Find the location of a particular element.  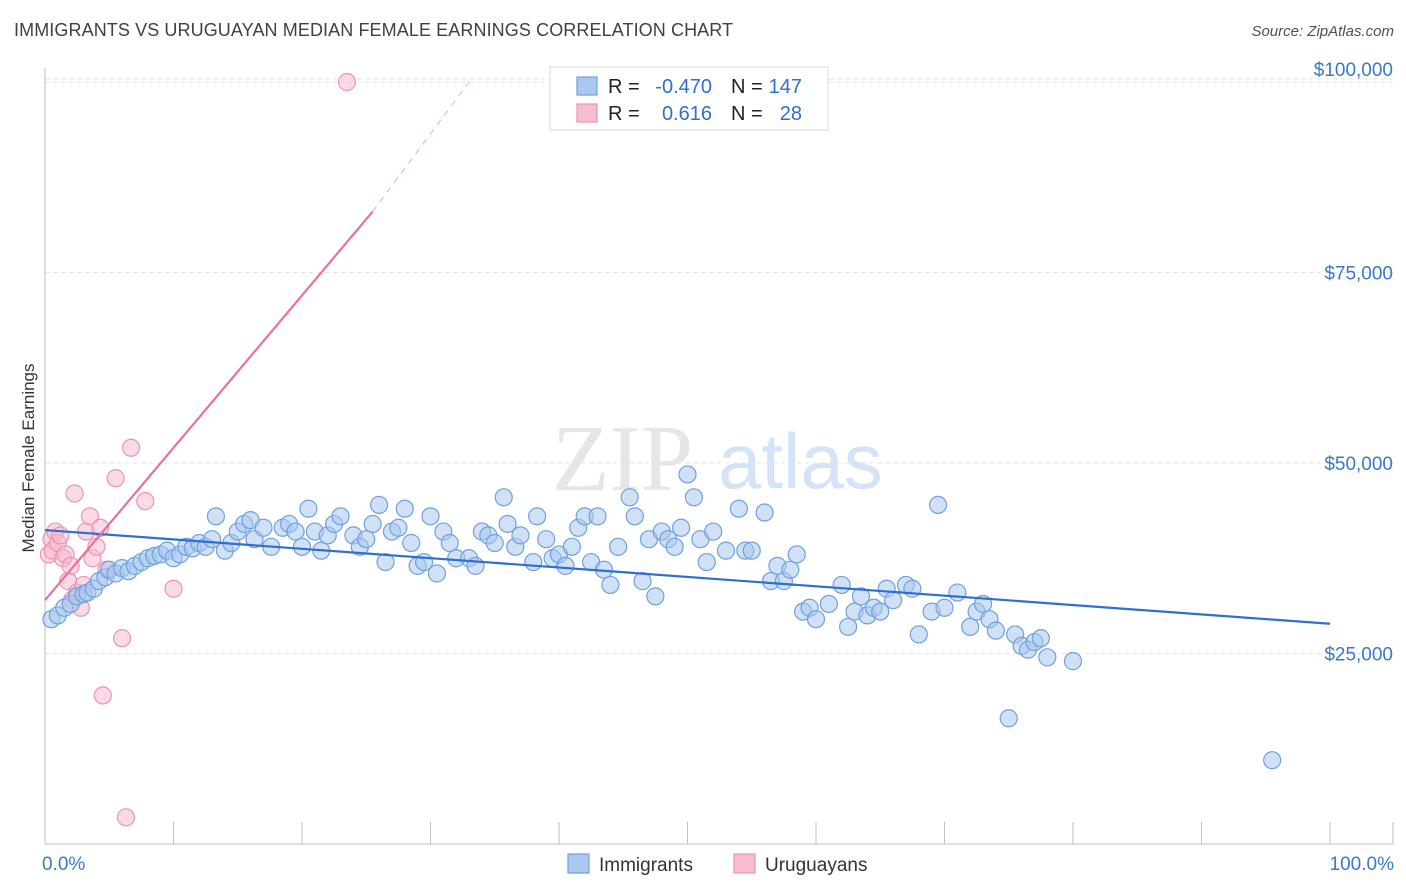

x-tick-label-min: 0.0% is located at coordinates (63, 864).